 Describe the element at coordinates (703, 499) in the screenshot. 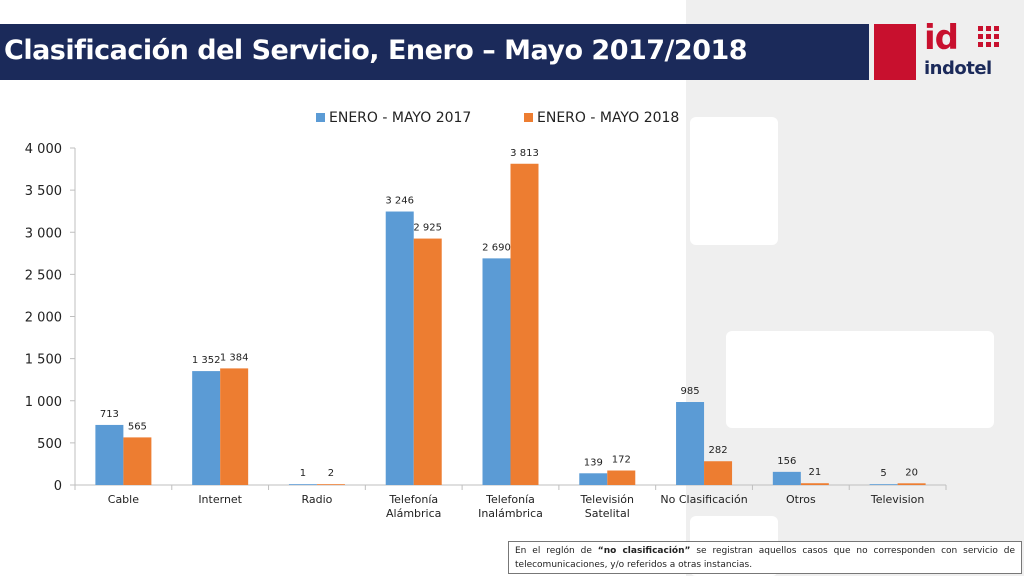

I see `x-tick-label: No Clasificación` at that location.